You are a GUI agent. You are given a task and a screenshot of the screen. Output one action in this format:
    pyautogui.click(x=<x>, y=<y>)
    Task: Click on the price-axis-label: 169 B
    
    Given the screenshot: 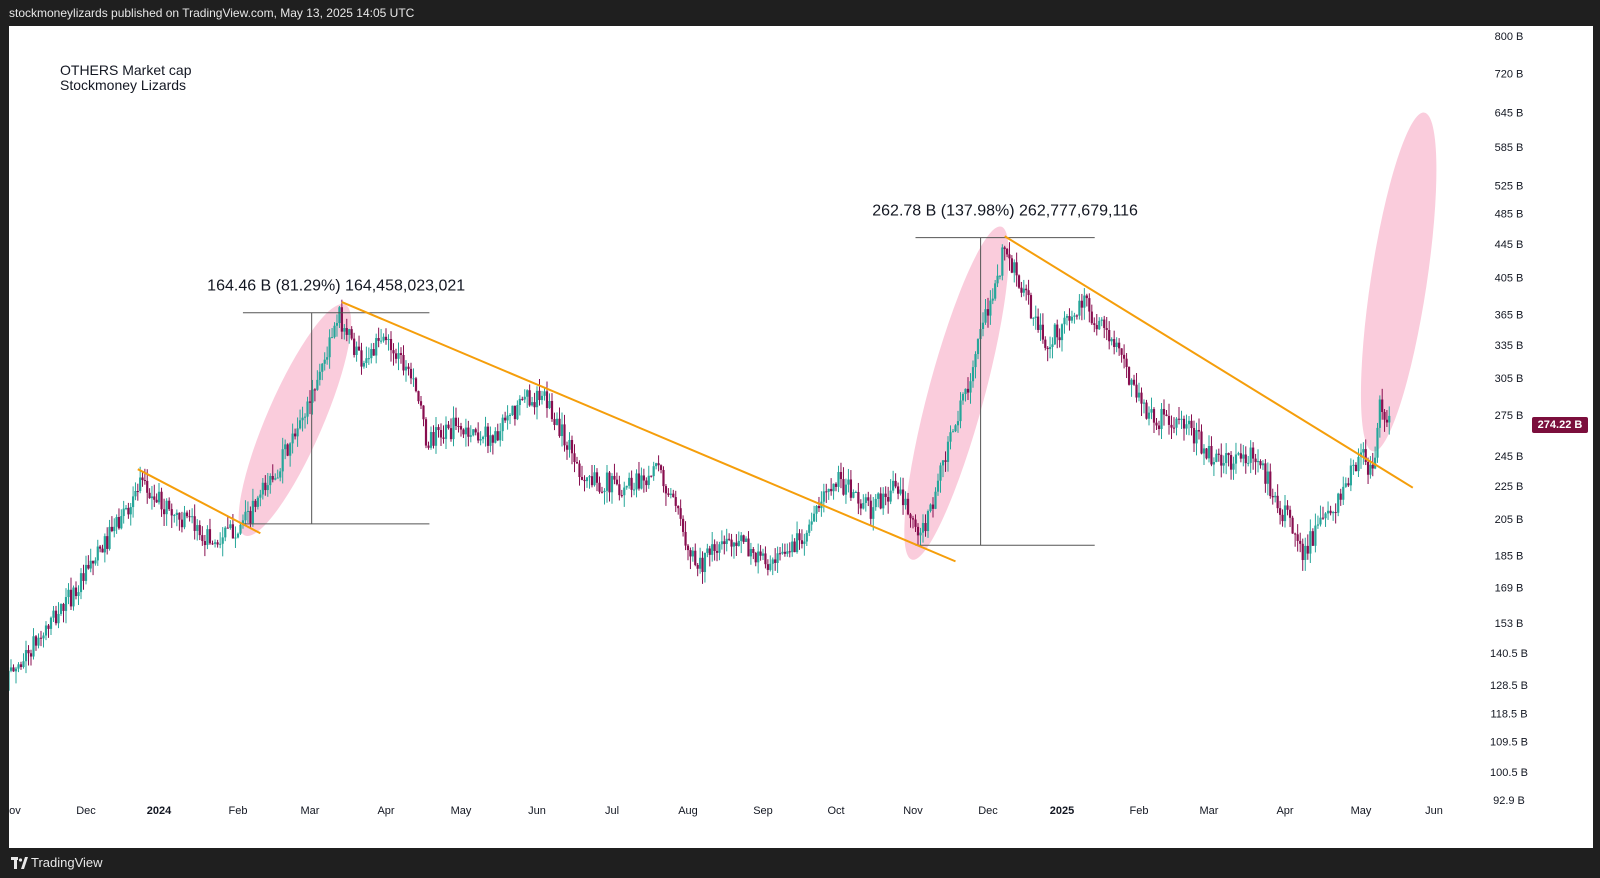 What is the action you would take?
    pyautogui.click(x=1509, y=589)
    